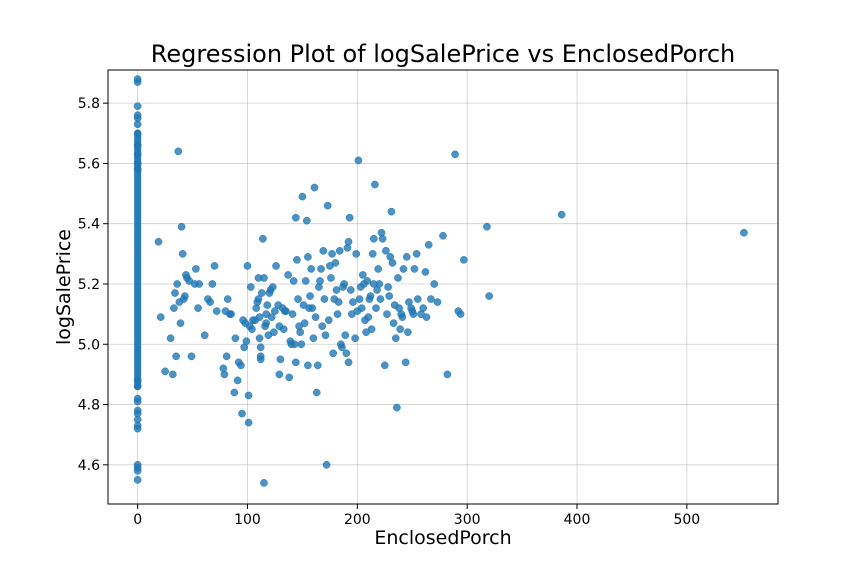  I want to click on x-axis-label: EnclosedPorch, so click(442, 538).